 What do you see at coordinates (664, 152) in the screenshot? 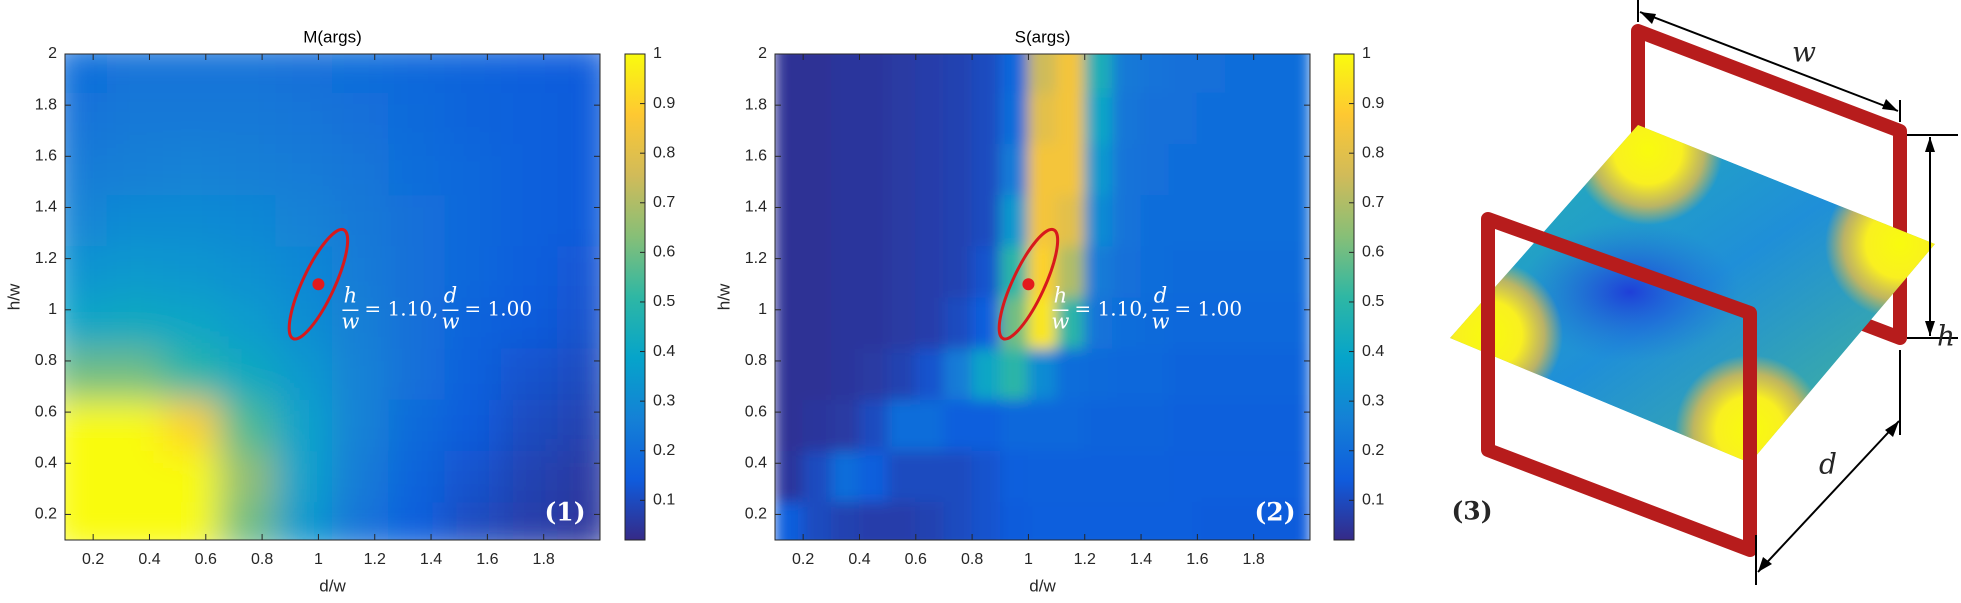
I see `colorbar-tick-label: 0.8` at bounding box center [664, 152].